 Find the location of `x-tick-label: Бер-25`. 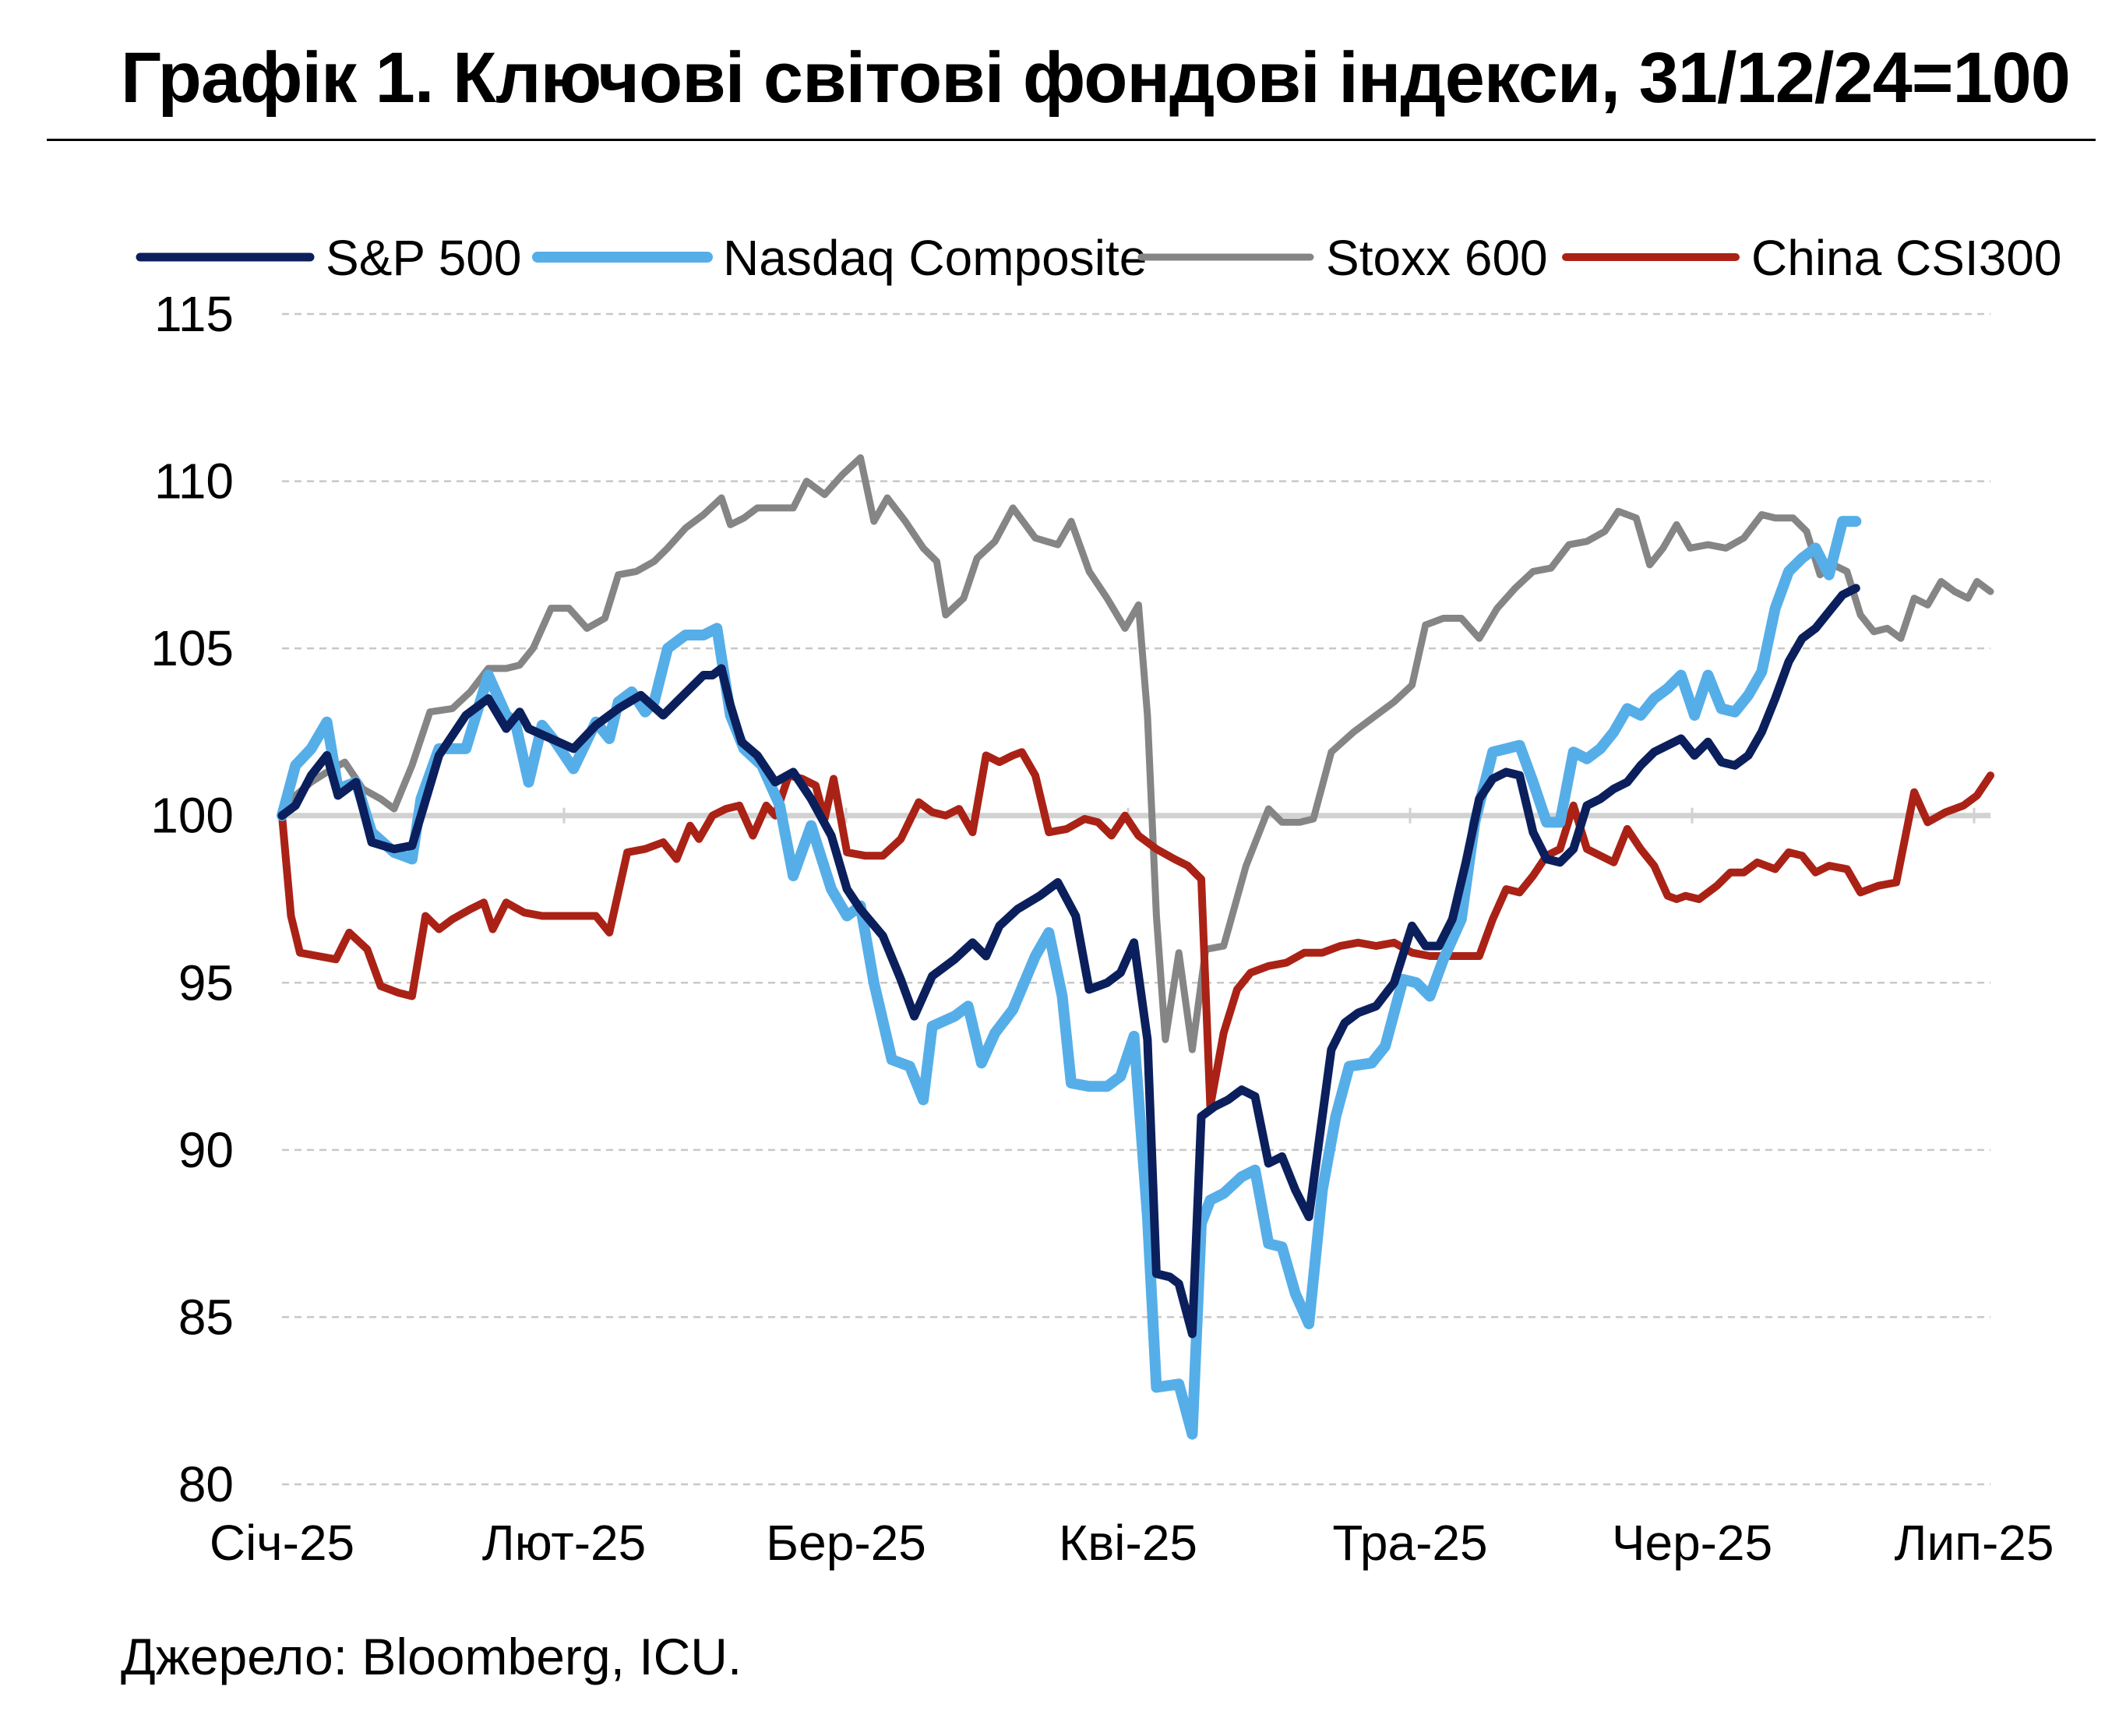

x-tick-label: Бер-25 is located at coordinates (846, 1543).